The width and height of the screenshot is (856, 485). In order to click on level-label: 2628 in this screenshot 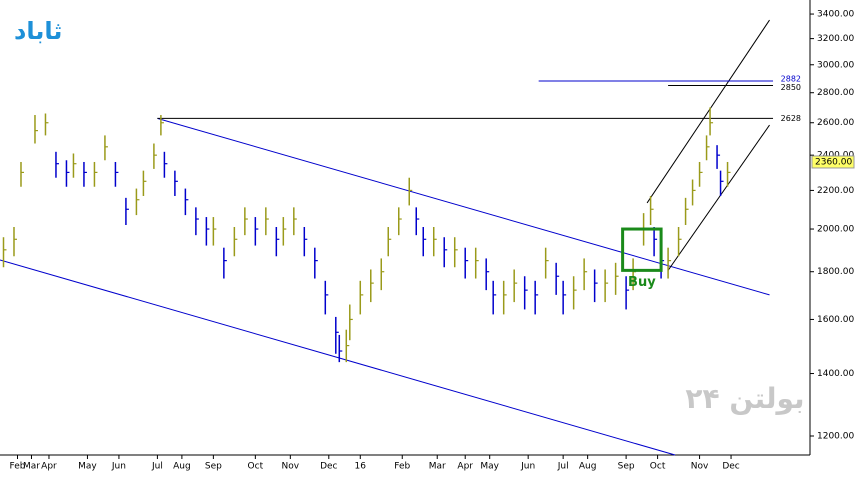, I will do `click(791, 118)`.